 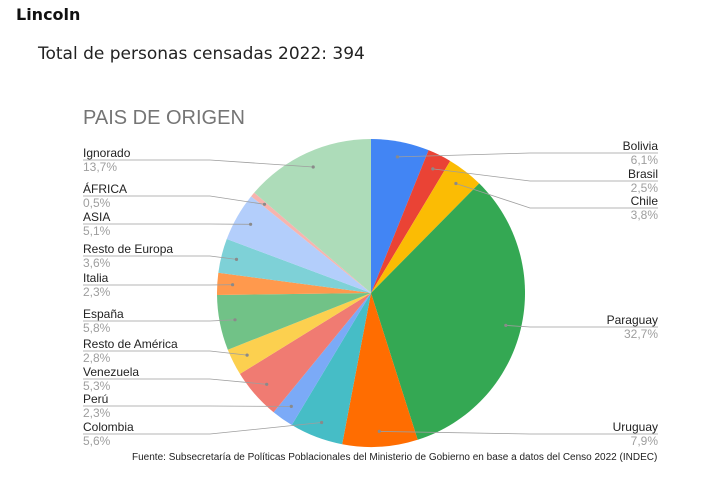 I want to click on pie-slice-venezuela, so click(x=305, y=353).